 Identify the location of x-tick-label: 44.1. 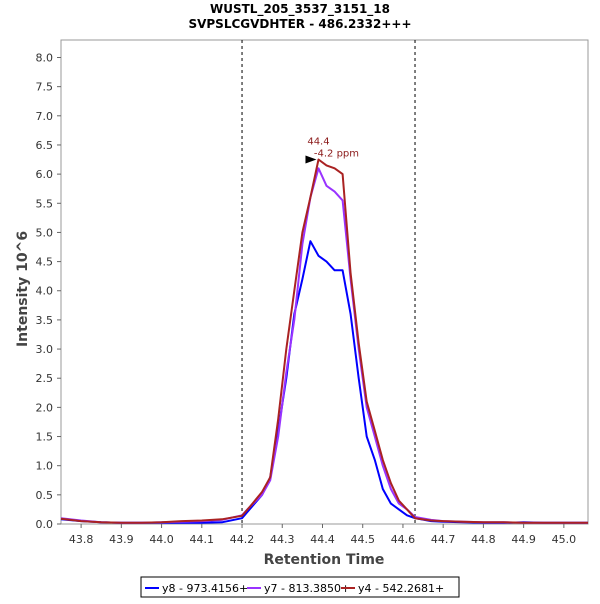
(202, 539).